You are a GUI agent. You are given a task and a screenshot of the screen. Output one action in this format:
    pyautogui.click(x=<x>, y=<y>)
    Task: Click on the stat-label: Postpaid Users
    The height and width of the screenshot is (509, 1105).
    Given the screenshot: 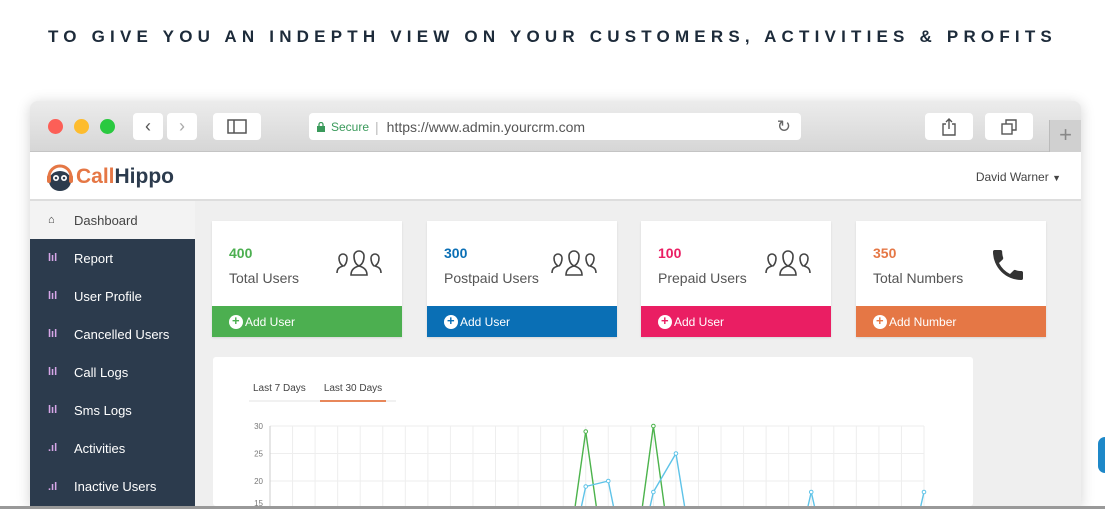 What is the action you would take?
    pyautogui.click(x=491, y=278)
    